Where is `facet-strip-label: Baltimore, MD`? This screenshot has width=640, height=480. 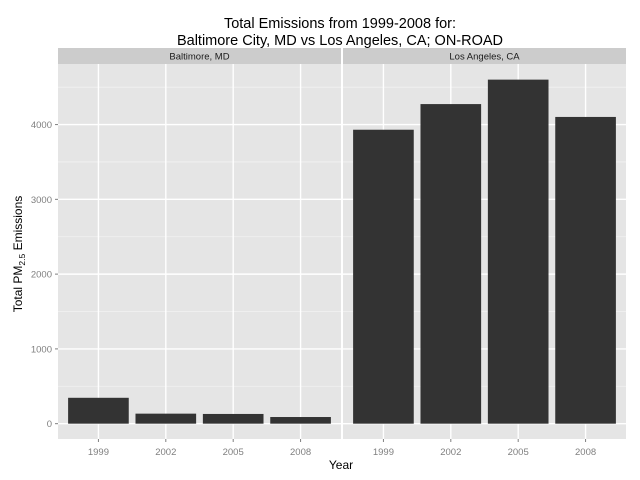
facet-strip-label: Baltimore, MD is located at coordinates (199, 57).